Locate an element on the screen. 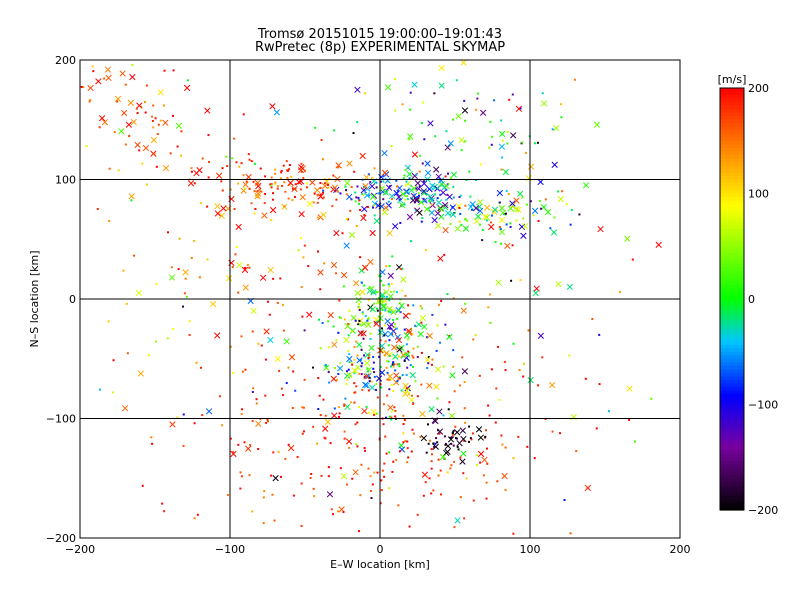 This screenshot has height=600, width=800. x-axis-ticks: −200 −100 0 100 200 is located at coordinates (378, 549).